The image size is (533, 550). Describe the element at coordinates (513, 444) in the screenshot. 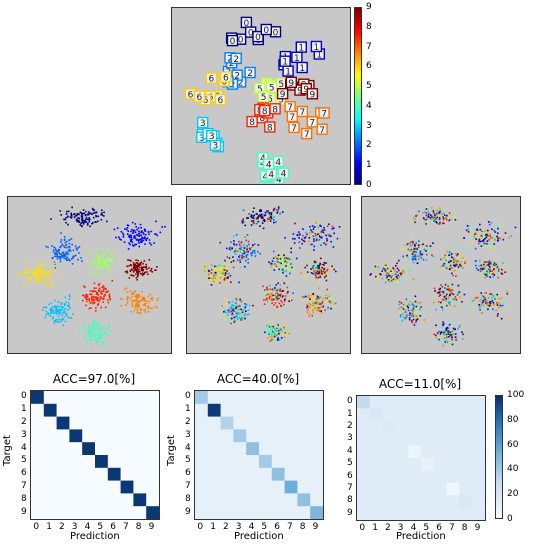

I see `blues-tick: 60` at that location.